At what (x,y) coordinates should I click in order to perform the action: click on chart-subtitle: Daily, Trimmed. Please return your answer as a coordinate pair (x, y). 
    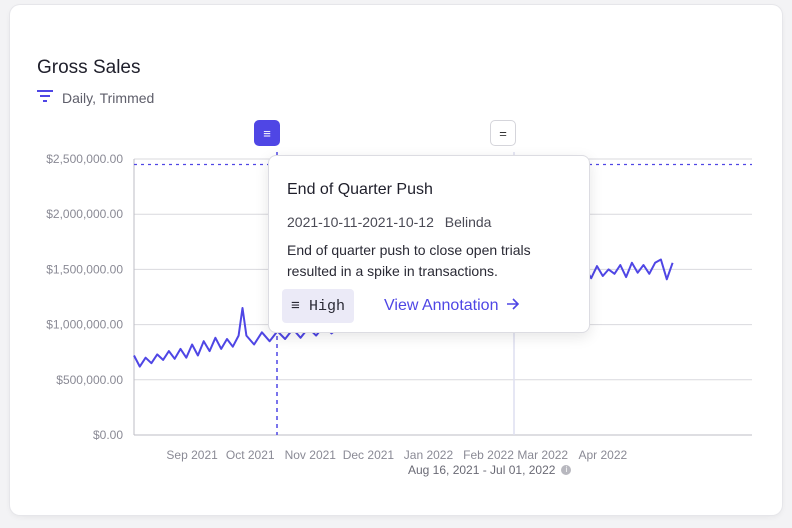
    Looking at the image, I should click on (108, 97).